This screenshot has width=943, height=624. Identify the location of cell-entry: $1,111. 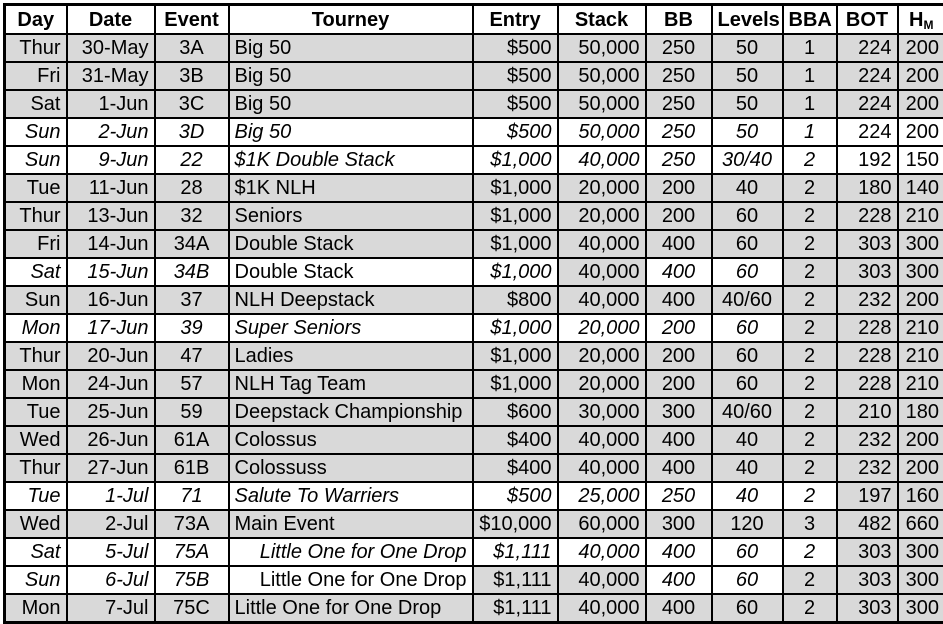
(515, 580).